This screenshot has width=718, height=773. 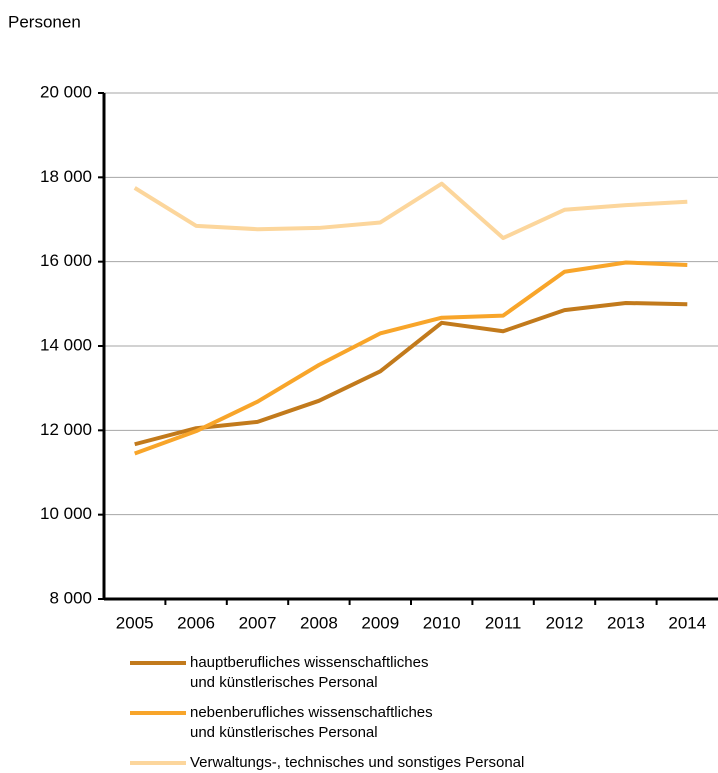 What do you see at coordinates (196, 622) in the screenshot?
I see `x-tick-label: 2006` at bounding box center [196, 622].